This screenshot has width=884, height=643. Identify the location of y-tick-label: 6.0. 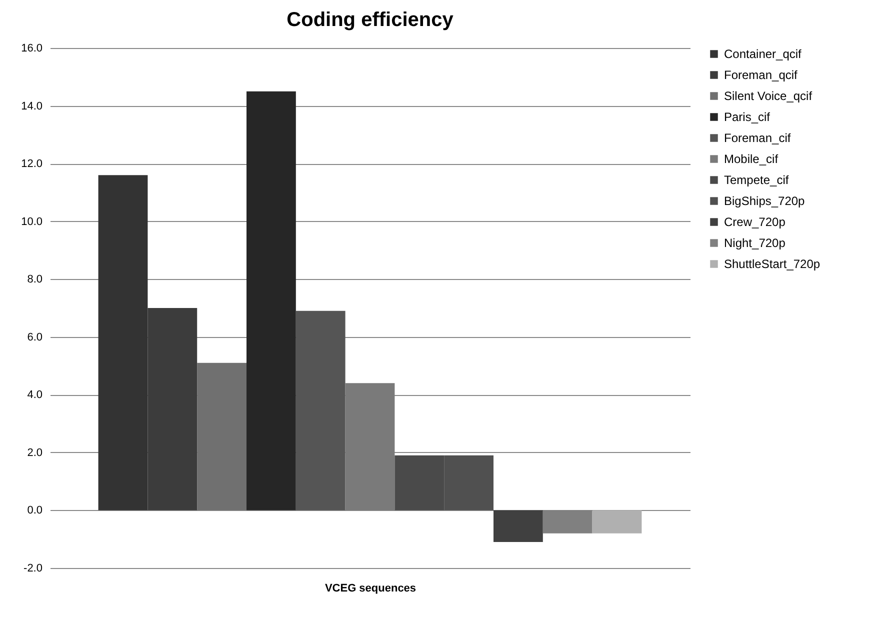
(34, 337).